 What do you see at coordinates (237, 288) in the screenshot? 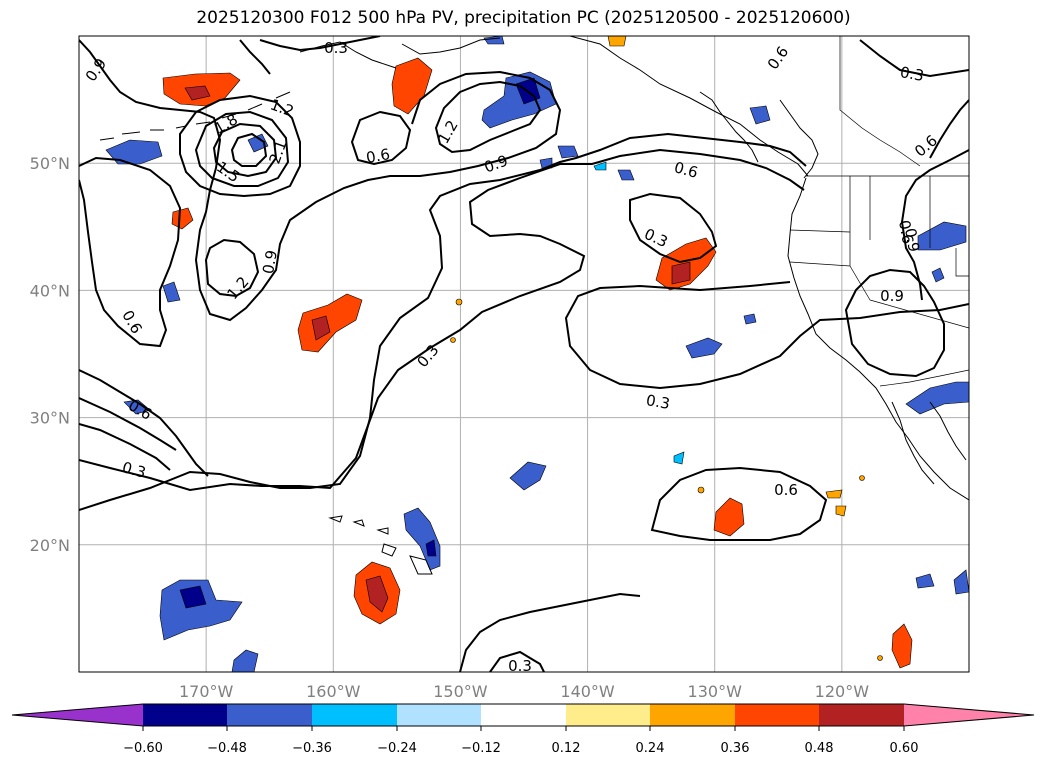
I see `contour-label-text: 1.2` at bounding box center [237, 288].